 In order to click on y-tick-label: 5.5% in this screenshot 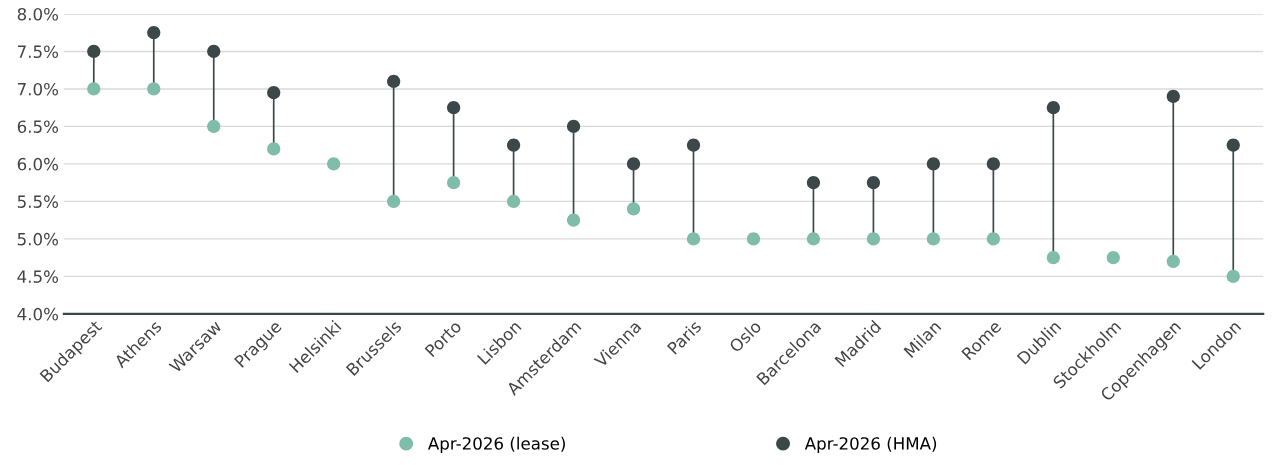, I will do `click(38, 201)`.